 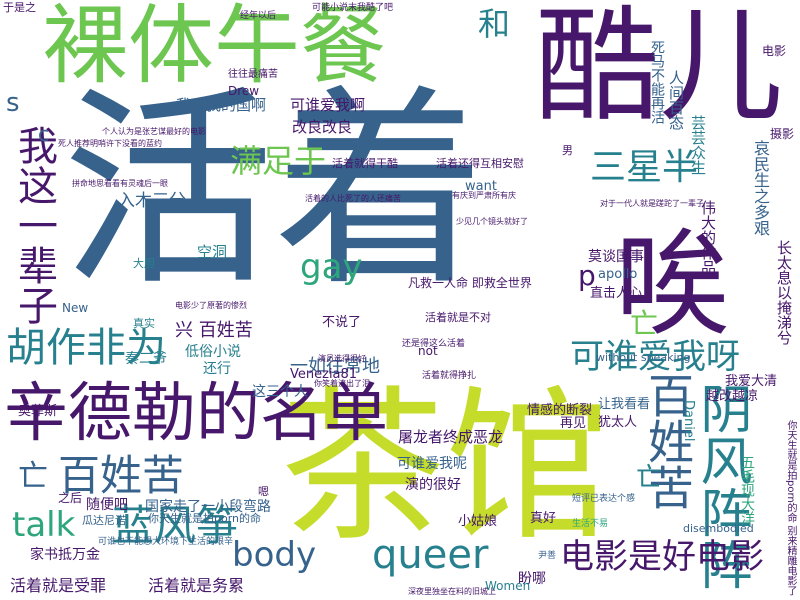 I want to click on cloud-word: 直击人心, so click(x=616, y=293).